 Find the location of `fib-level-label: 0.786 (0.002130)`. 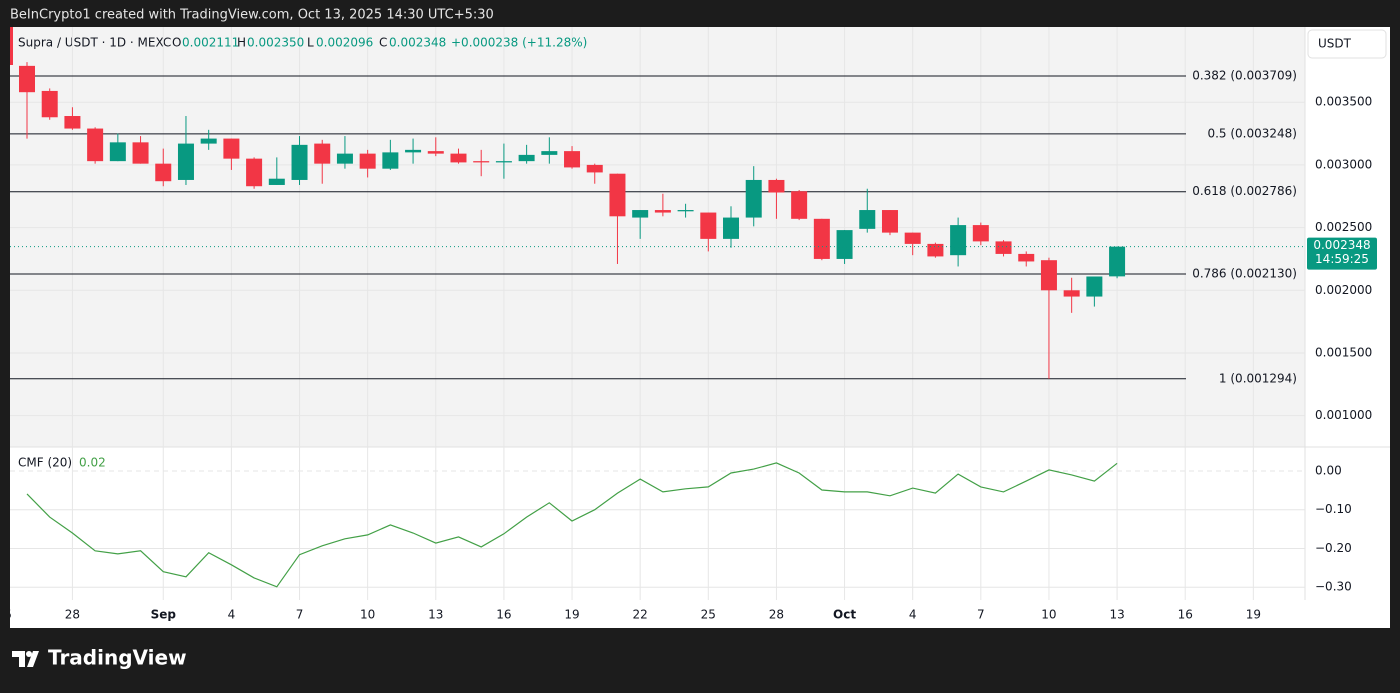

fib-level-label: 0.786 (0.002130) is located at coordinates (1244, 273).